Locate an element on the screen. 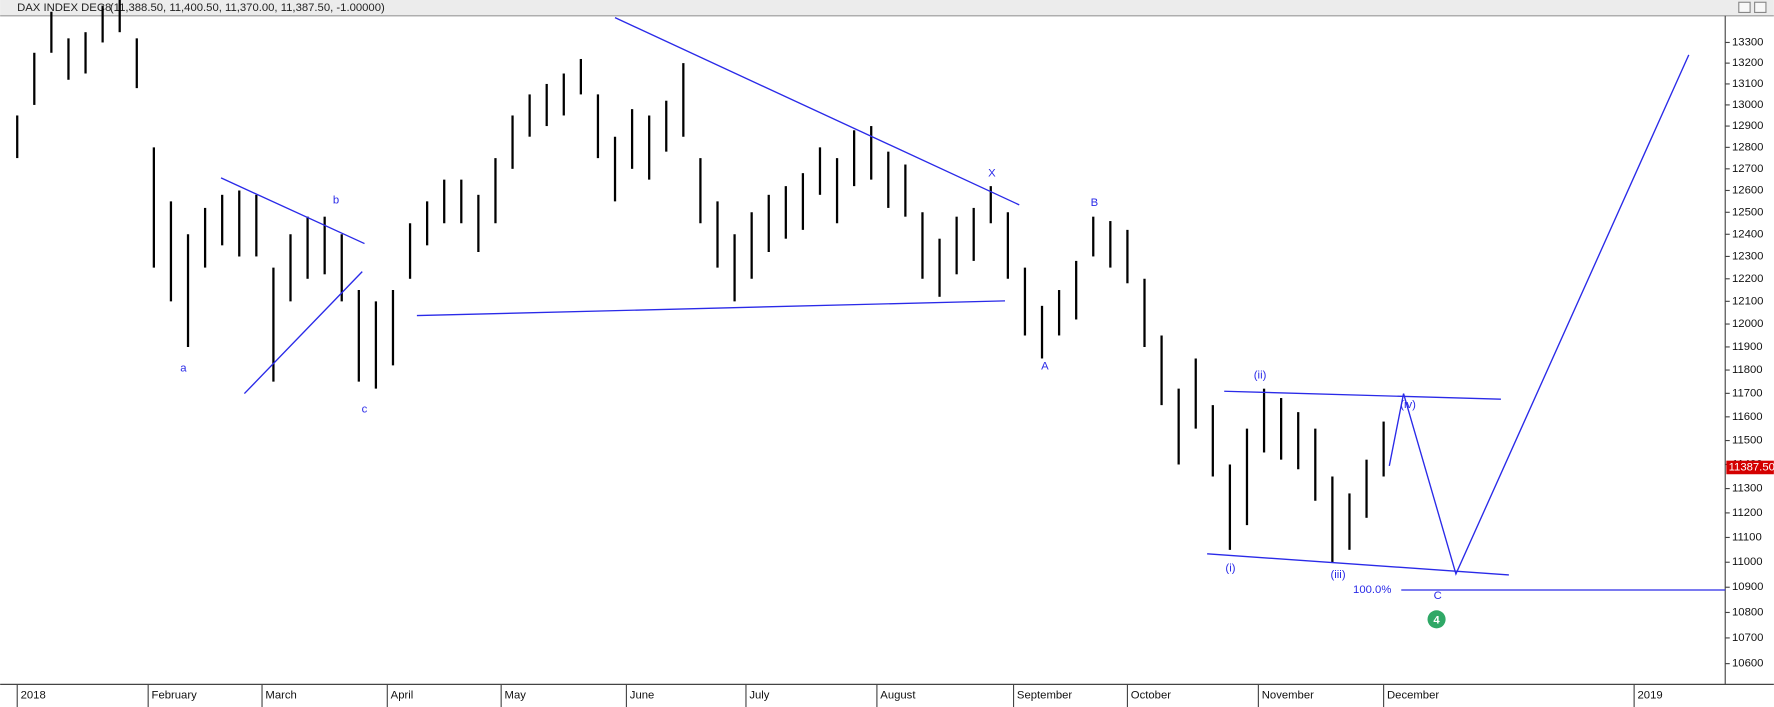 Image resolution: width=1774 pixels, height=707 pixels. y-tick-label: 12500 is located at coordinates (1747, 212).